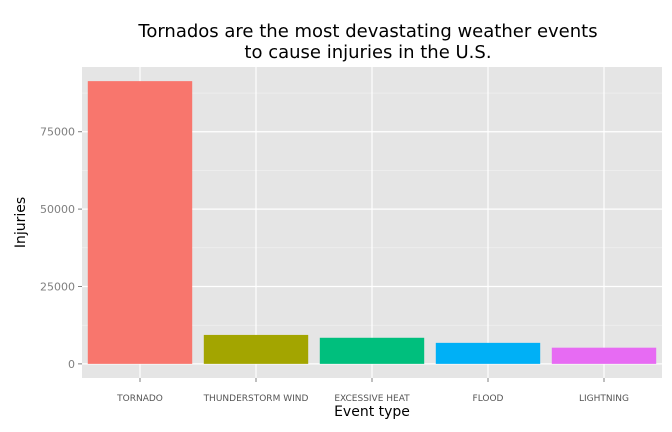 This screenshot has height=432, width=672. I want to click on y-tick-label: 0, so click(71, 364).